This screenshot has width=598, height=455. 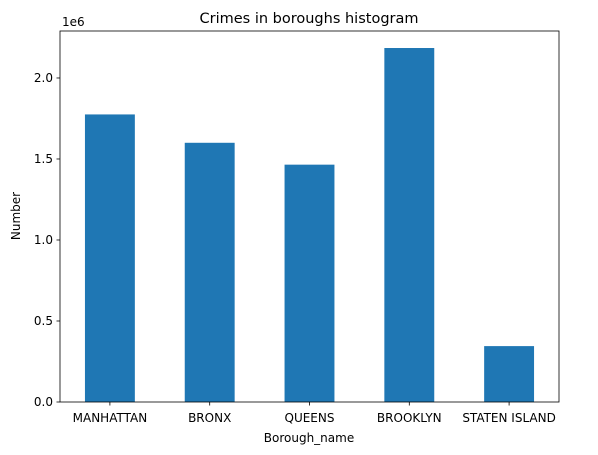 I want to click on bar-bronx, so click(x=209, y=272).